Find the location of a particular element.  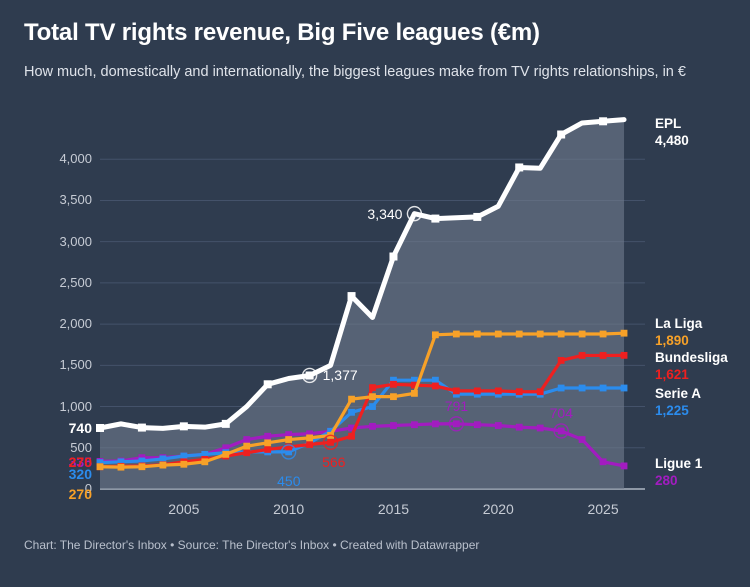

x-axis-tick-label: 2025 is located at coordinates (603, 509).